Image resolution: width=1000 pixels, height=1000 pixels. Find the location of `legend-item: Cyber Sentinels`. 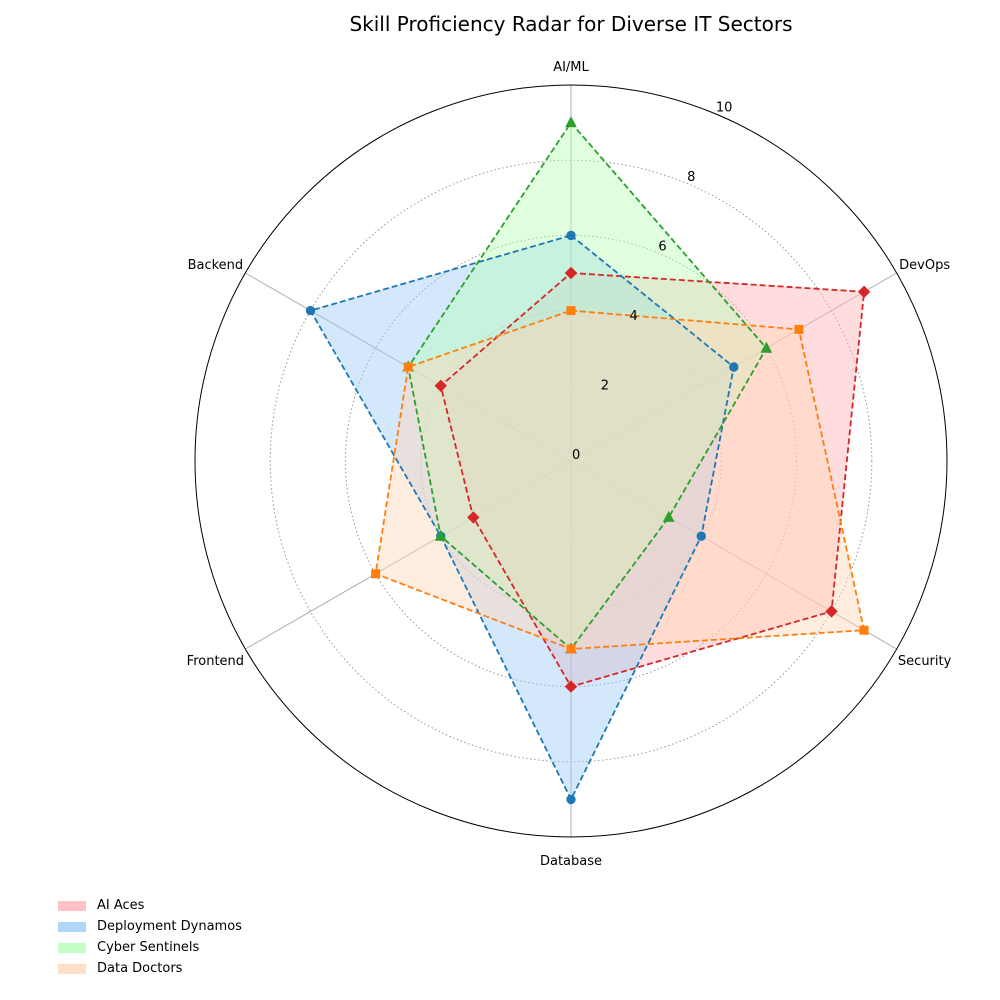

legend-item: Cyber Sentinels is located at coordinates (150, 947).